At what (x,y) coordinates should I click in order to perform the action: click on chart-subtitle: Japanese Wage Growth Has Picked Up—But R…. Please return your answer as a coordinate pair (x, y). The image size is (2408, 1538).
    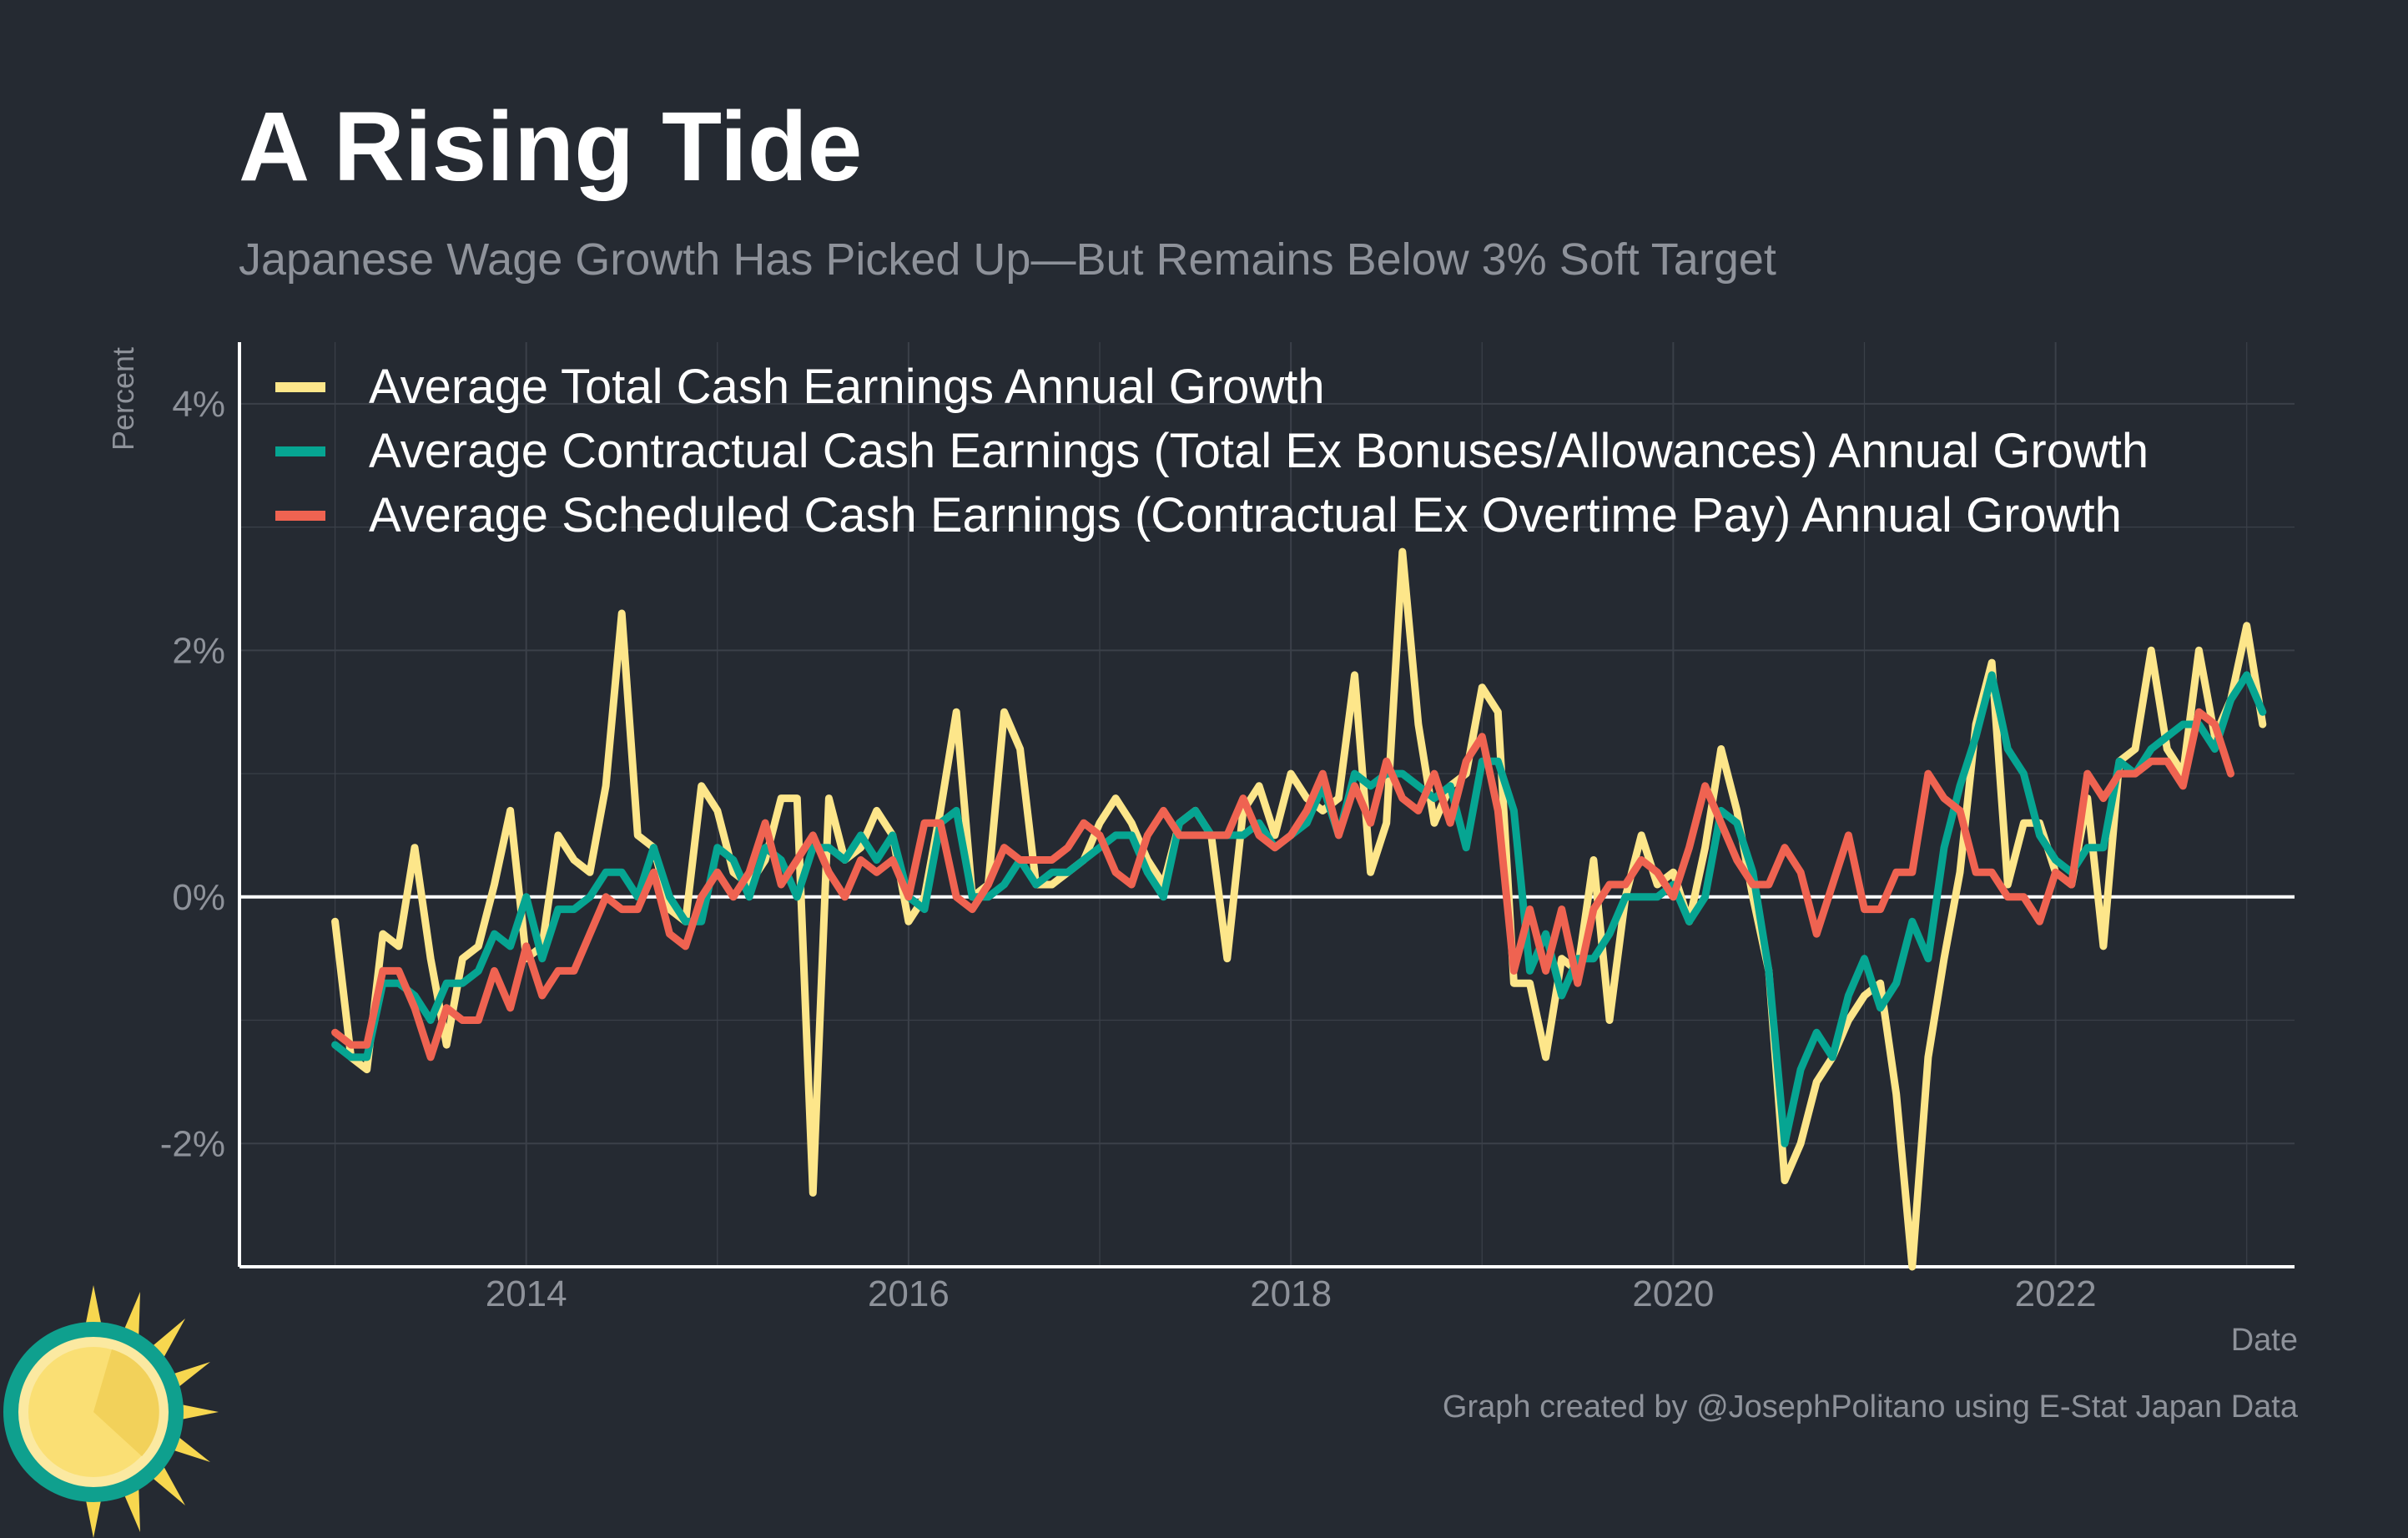
    Looking at the image, I should click on (1007, 259).